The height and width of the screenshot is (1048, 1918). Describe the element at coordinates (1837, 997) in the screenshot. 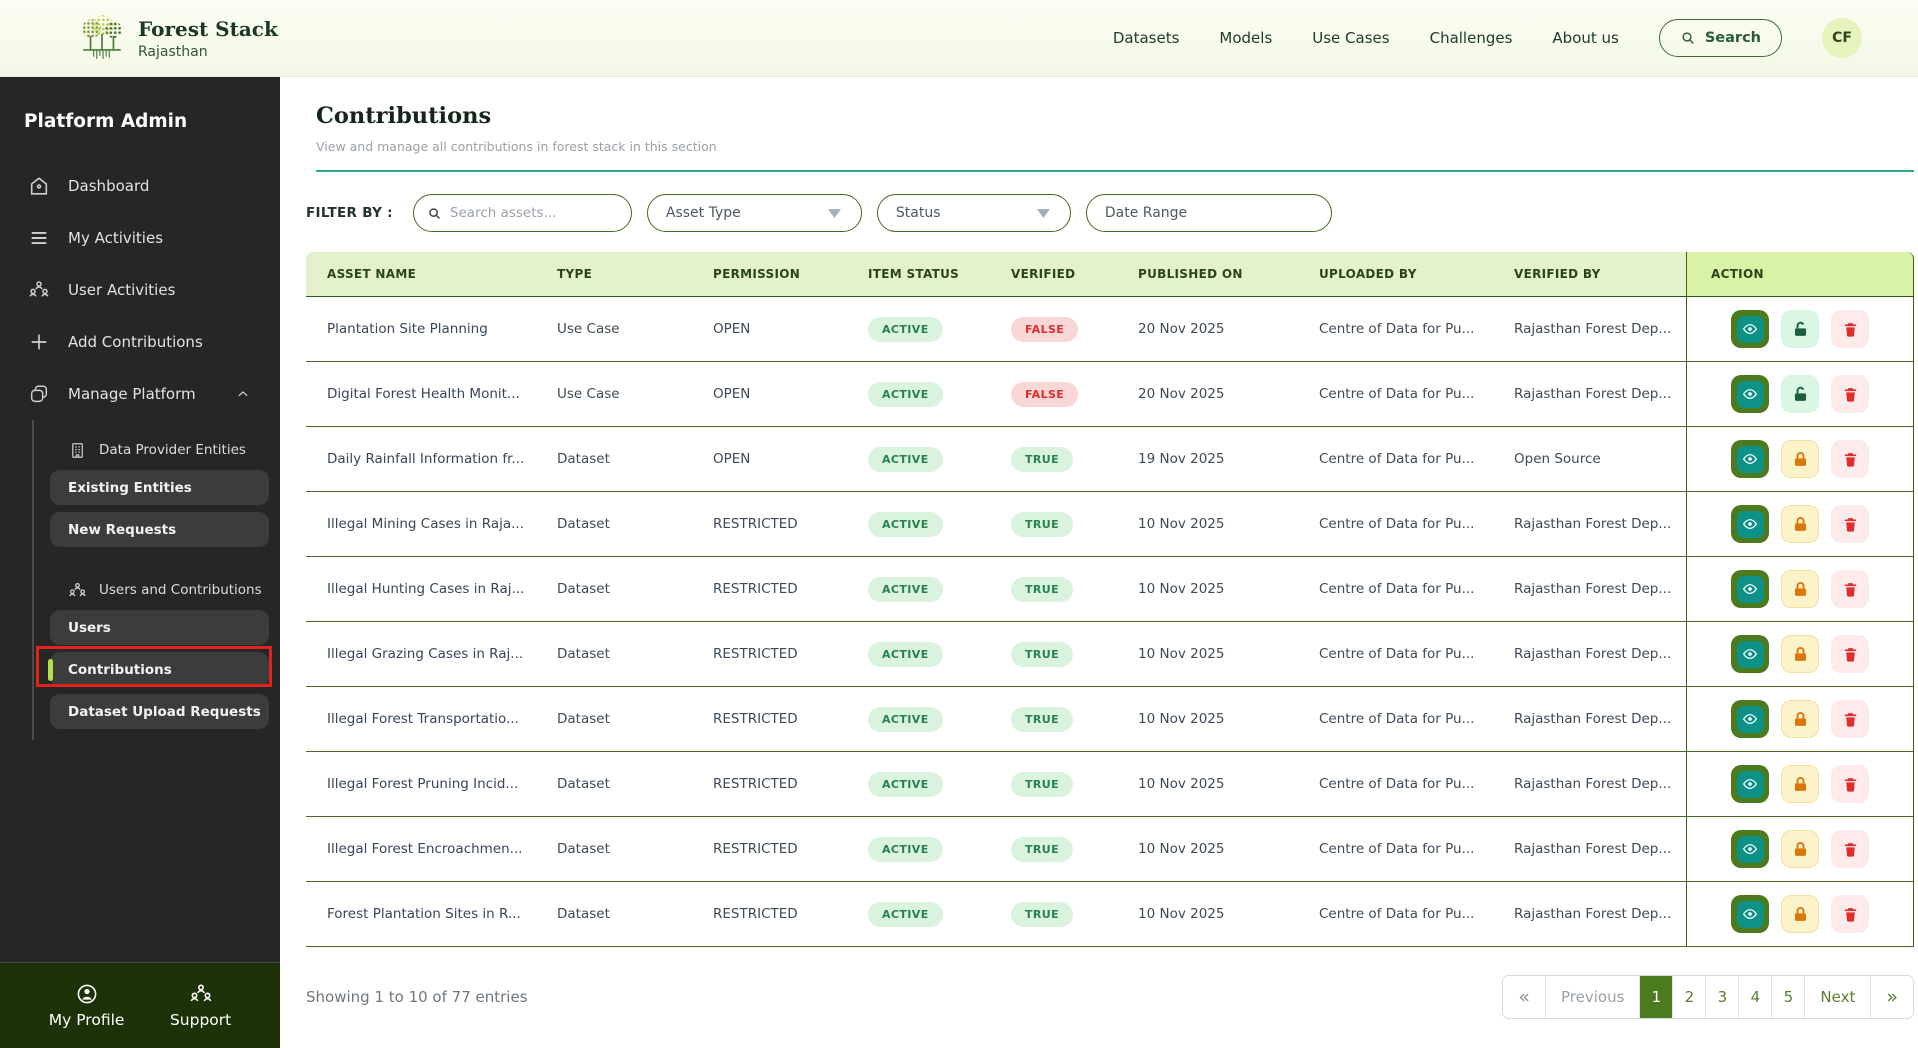

I see `next-page-button: Next` at that location.